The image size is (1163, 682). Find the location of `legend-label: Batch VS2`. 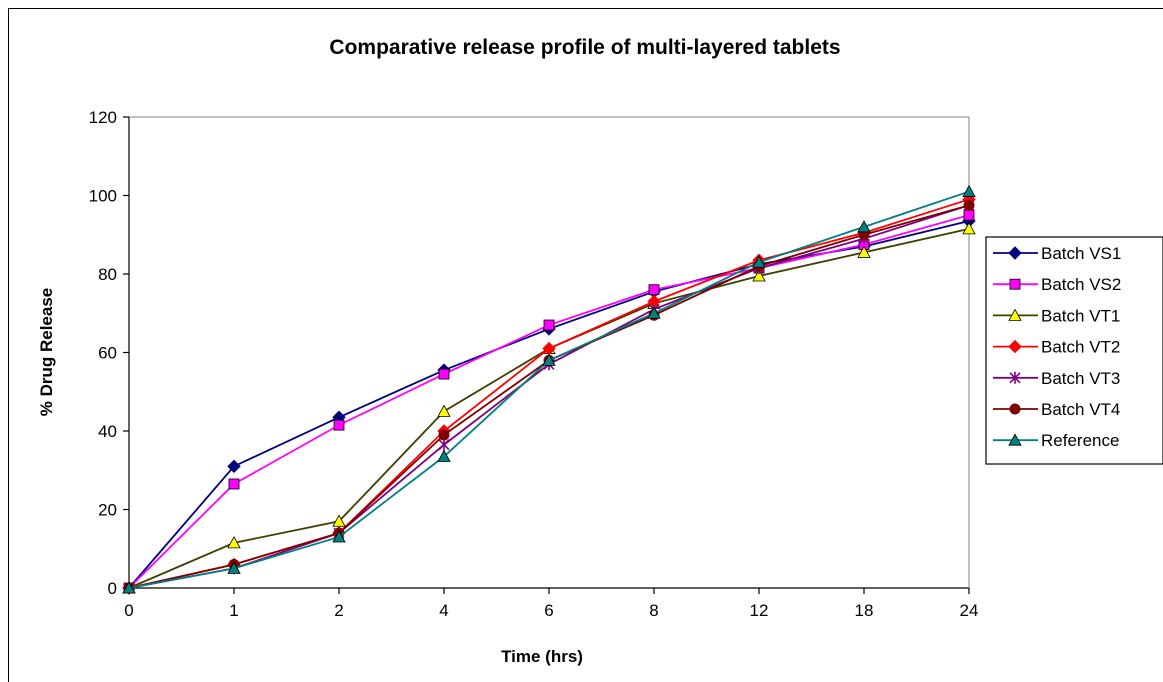

legend-label: Batch VS2 is located at coordinates (1081, 284).